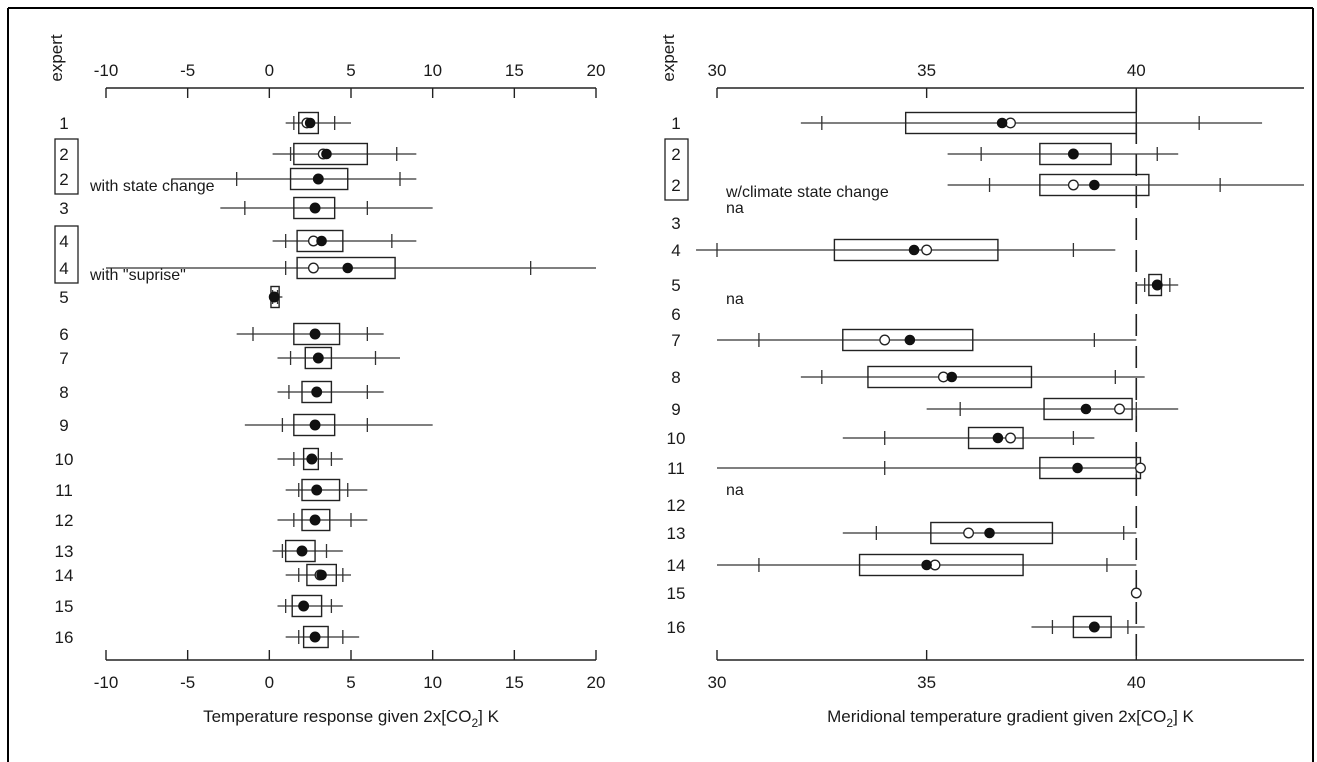 This screenshot has height=762, width=1317. I want to click on top-axis-tick-label: 5, so click(350, 70).